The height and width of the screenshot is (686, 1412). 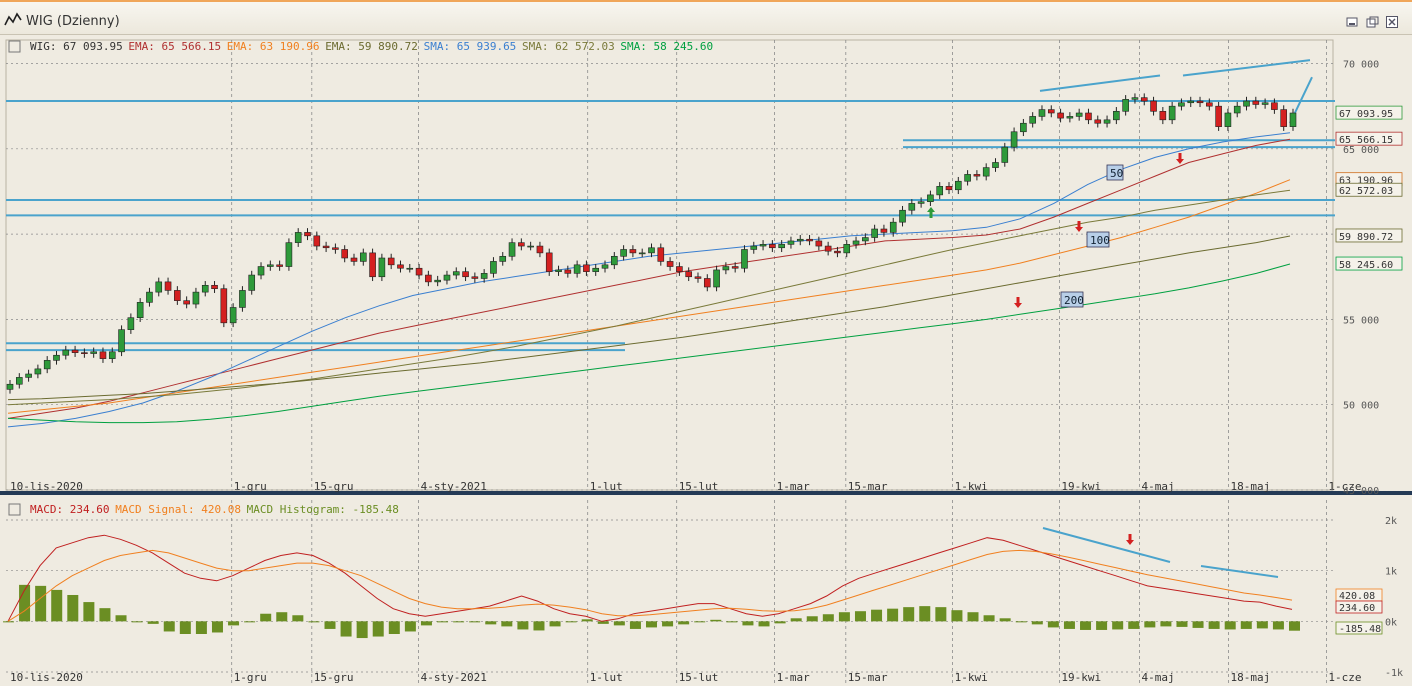 I want to click on macd-trend-line, so click(x=1106, y=545).